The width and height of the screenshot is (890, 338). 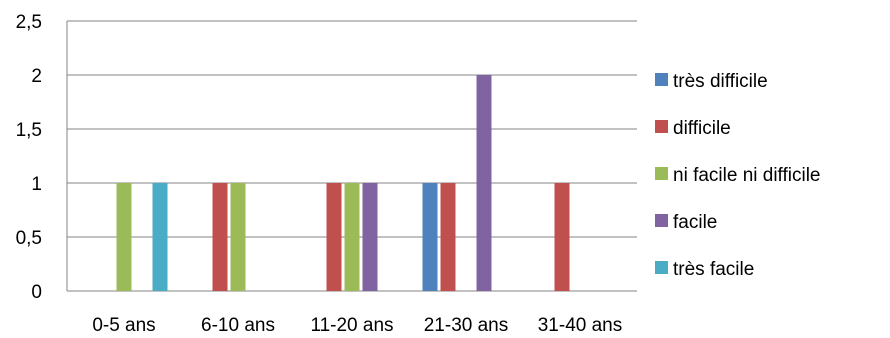 What do you see at coordinates (36, 292) in the screenshot?
I see `y-tick-label: 0` at bounding box center [36, 292].